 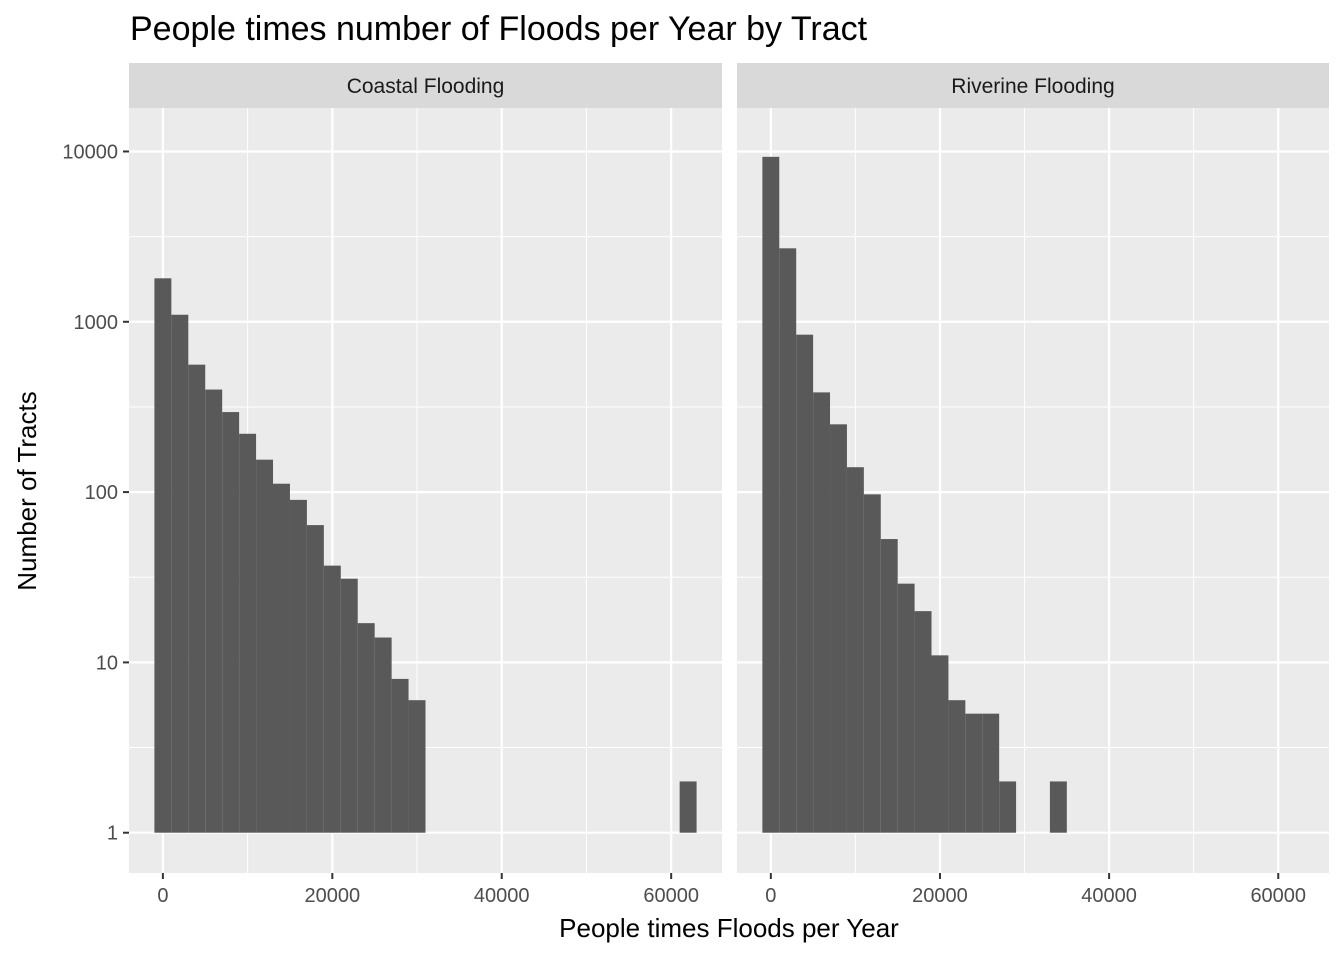 I want to click on y-tick-label: 10000, so click(x=90, y=152).